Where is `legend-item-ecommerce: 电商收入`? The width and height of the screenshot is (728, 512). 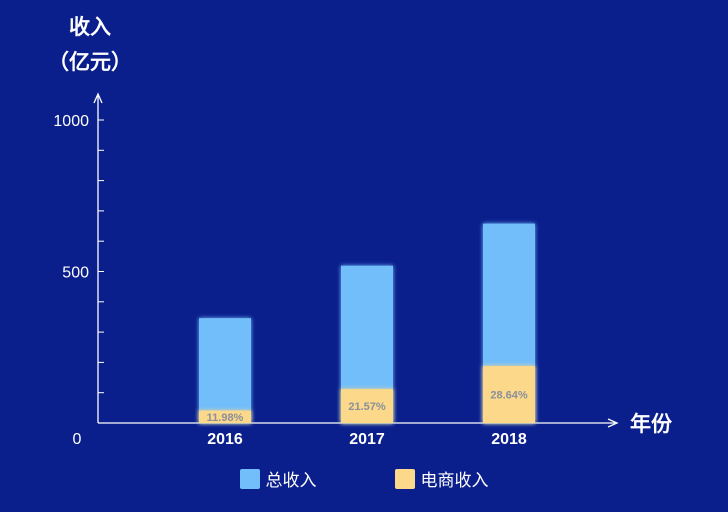 legend-item-ecommerce: 电商收入 is located at coordinates (441, 478).